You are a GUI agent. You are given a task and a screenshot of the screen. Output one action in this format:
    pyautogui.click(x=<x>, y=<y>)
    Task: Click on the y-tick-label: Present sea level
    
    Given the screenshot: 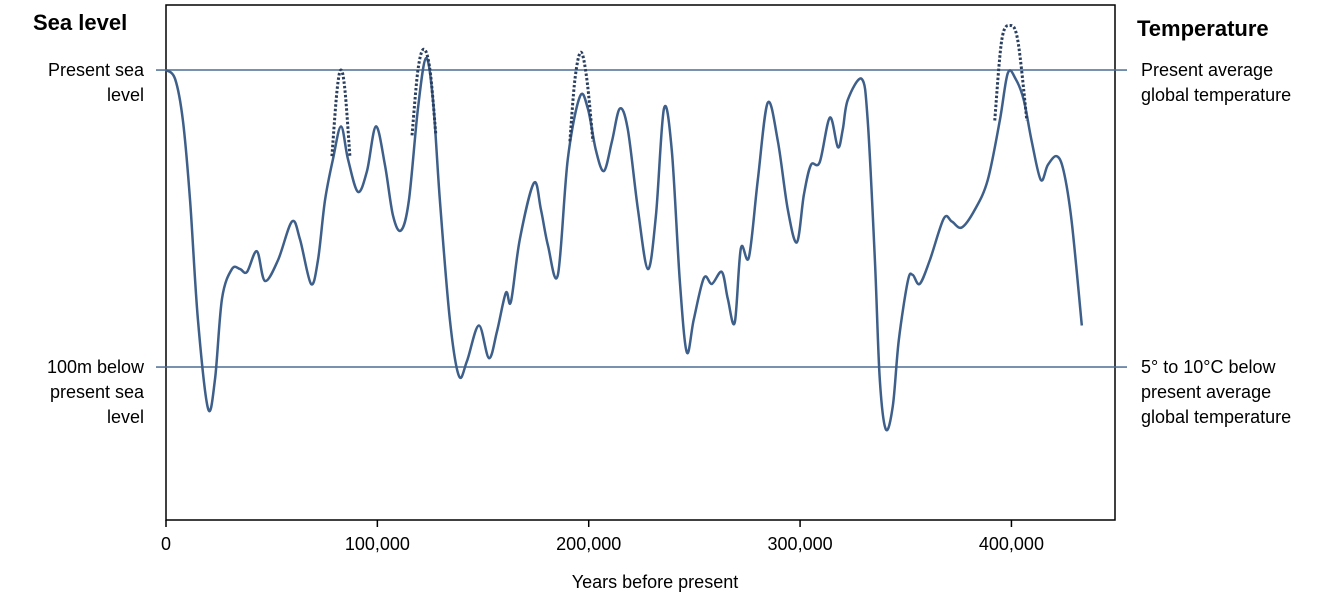 What is the action you would take?
    pyautogui.click(x=95, y=82)
    